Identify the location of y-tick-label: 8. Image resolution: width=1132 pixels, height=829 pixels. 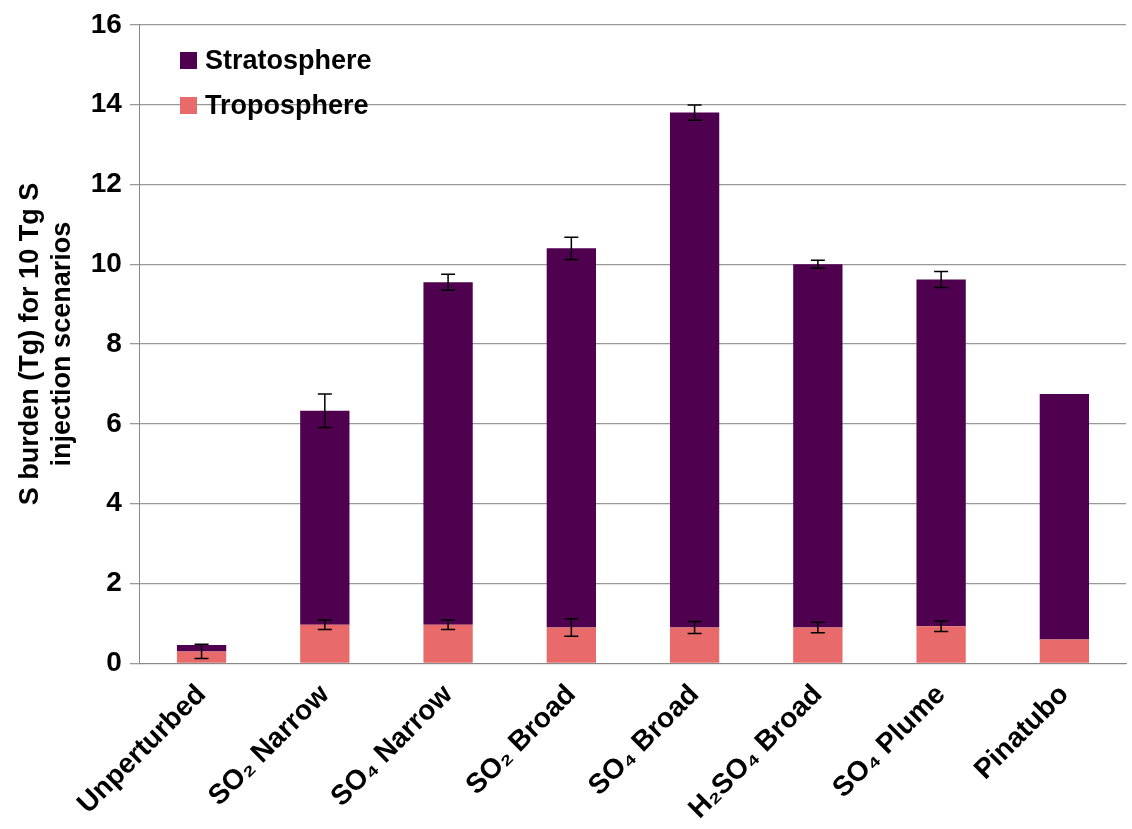
(114, 342).